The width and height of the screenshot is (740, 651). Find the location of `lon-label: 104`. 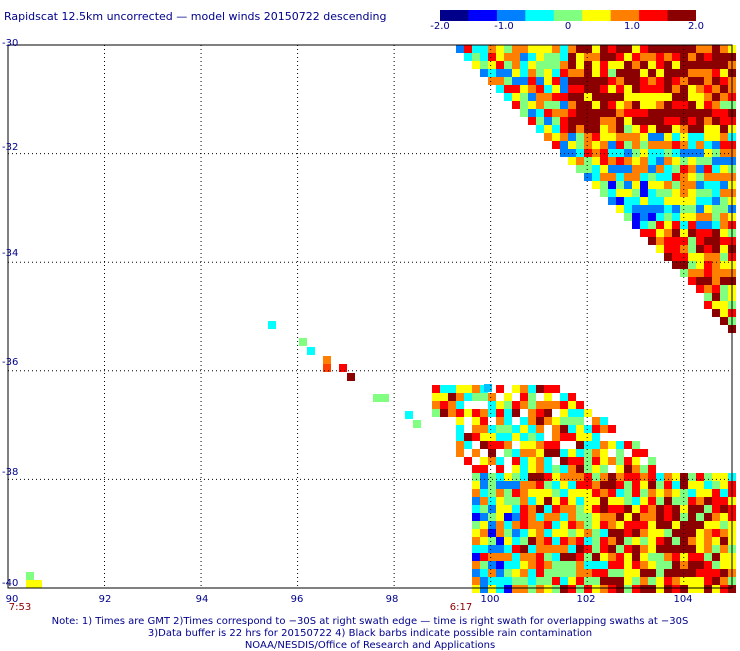

lon-label: 104 is located at coordinates (683, 599).